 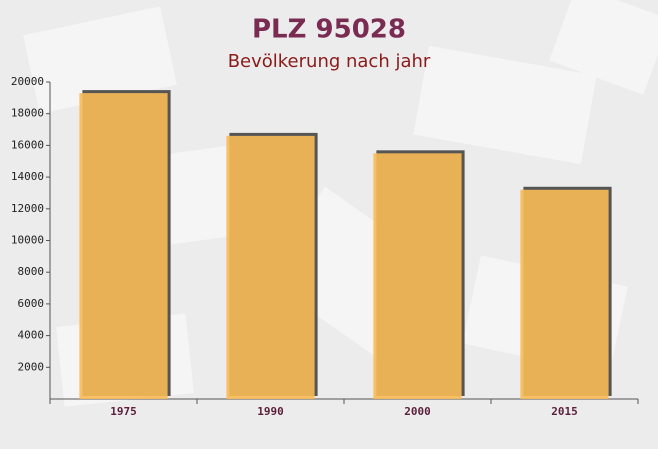 What do you see at coordinates (31, 303) in the screenshot?
I see `y-tick-label: 6000` at bounding box center [31, 303].